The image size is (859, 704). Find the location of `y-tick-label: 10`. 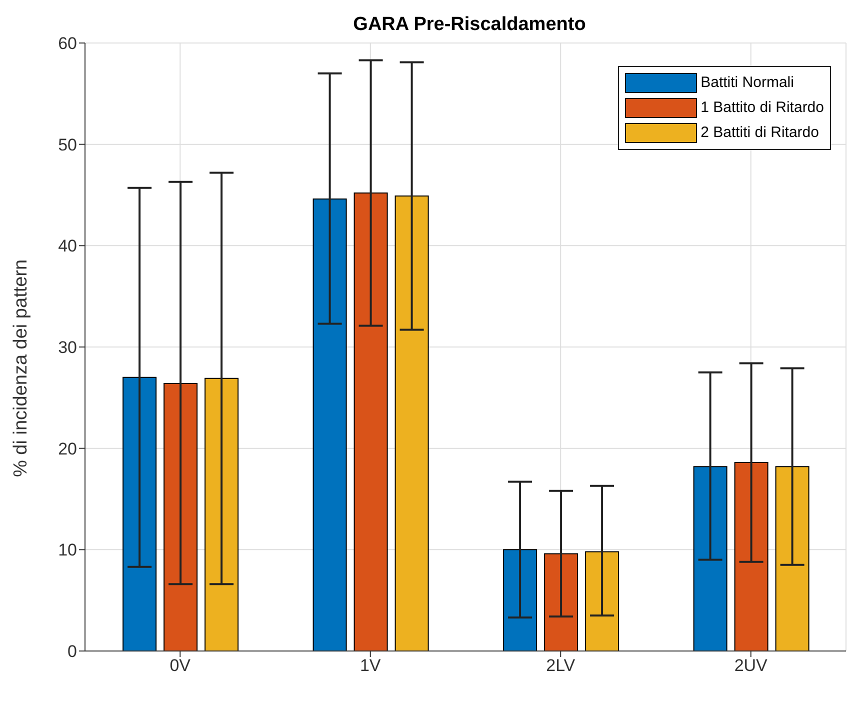

y-tick-label: 10 is located at coordinates (67, 550).